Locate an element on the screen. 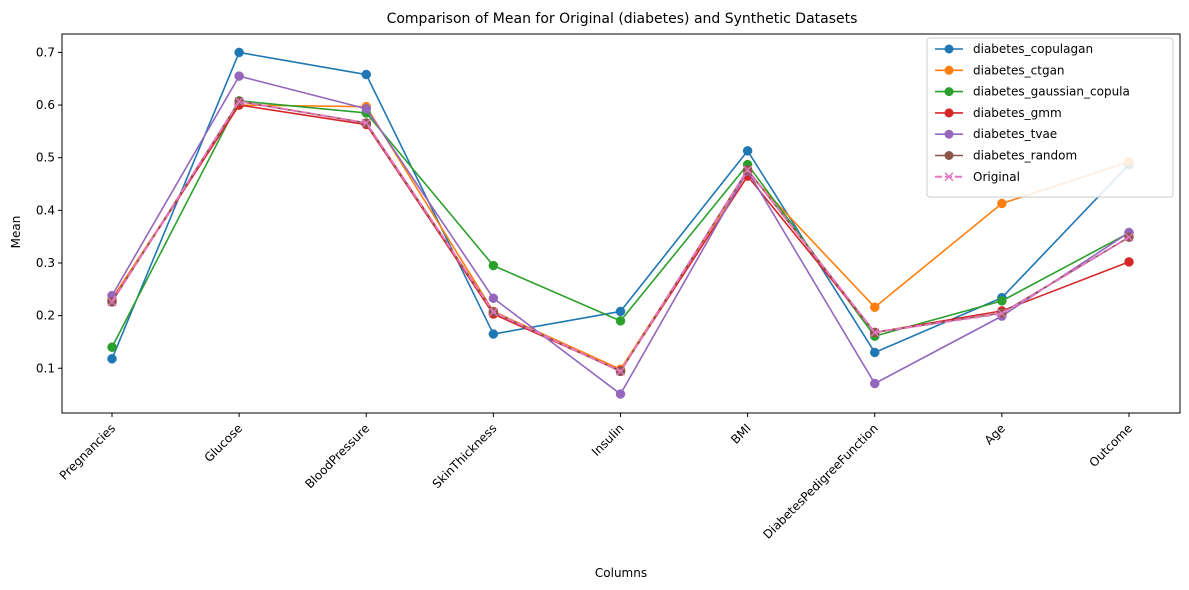 The width and height of the screenshot is (1189, 590). y-tick-label: 0.4 is located at coordinates (45, 210).